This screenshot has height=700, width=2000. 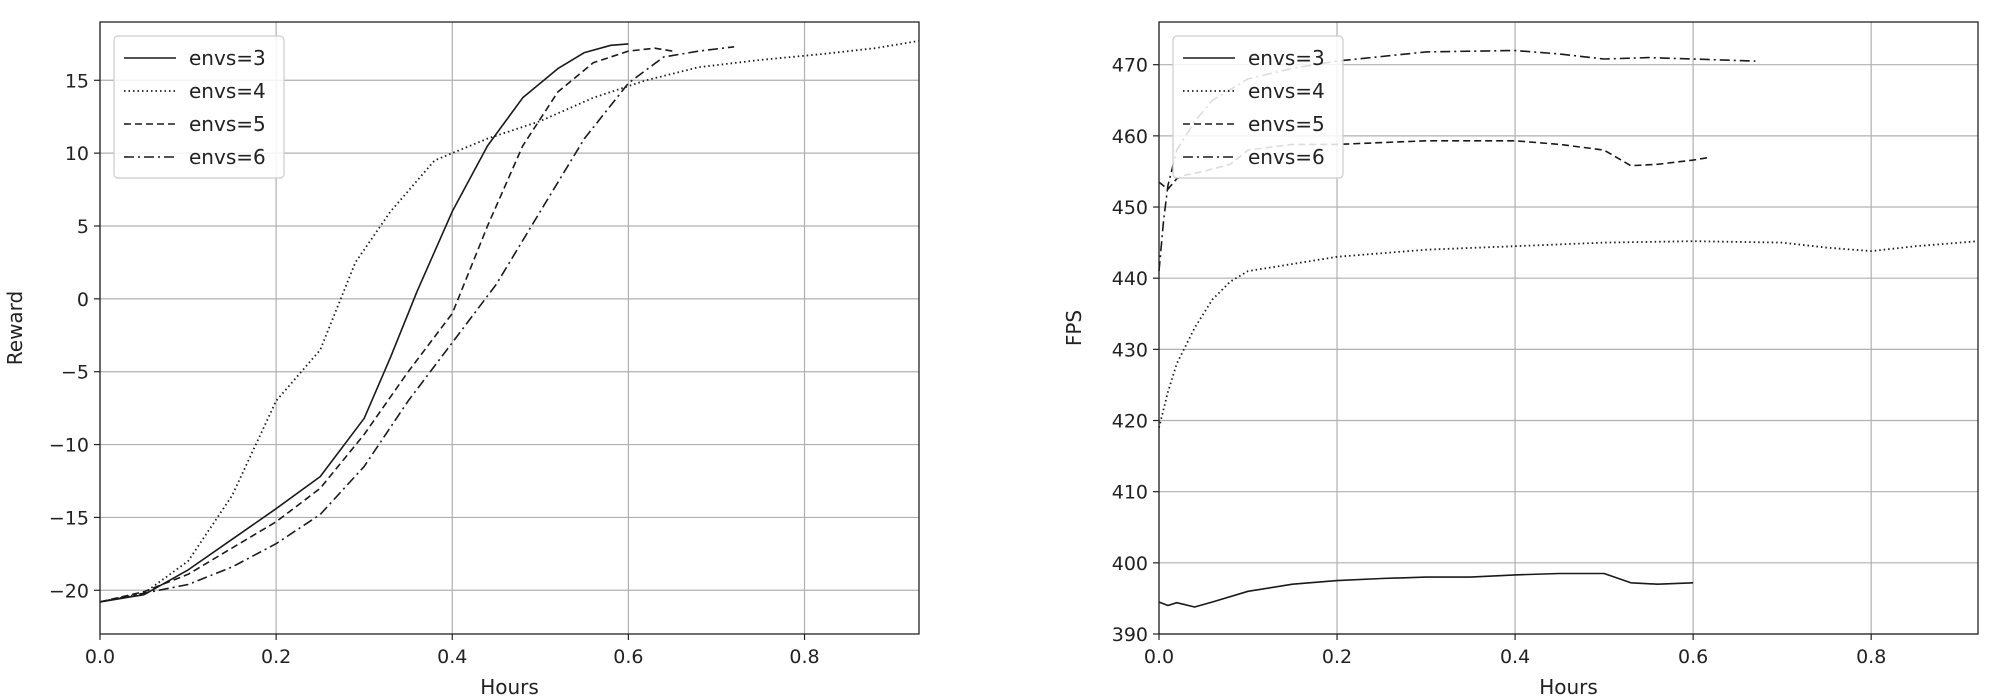 What do you see at coordinates (1337, 657) in the screenshot?
I see `fps-xtick-label: 0.2` at bounding box center [1337, 657].